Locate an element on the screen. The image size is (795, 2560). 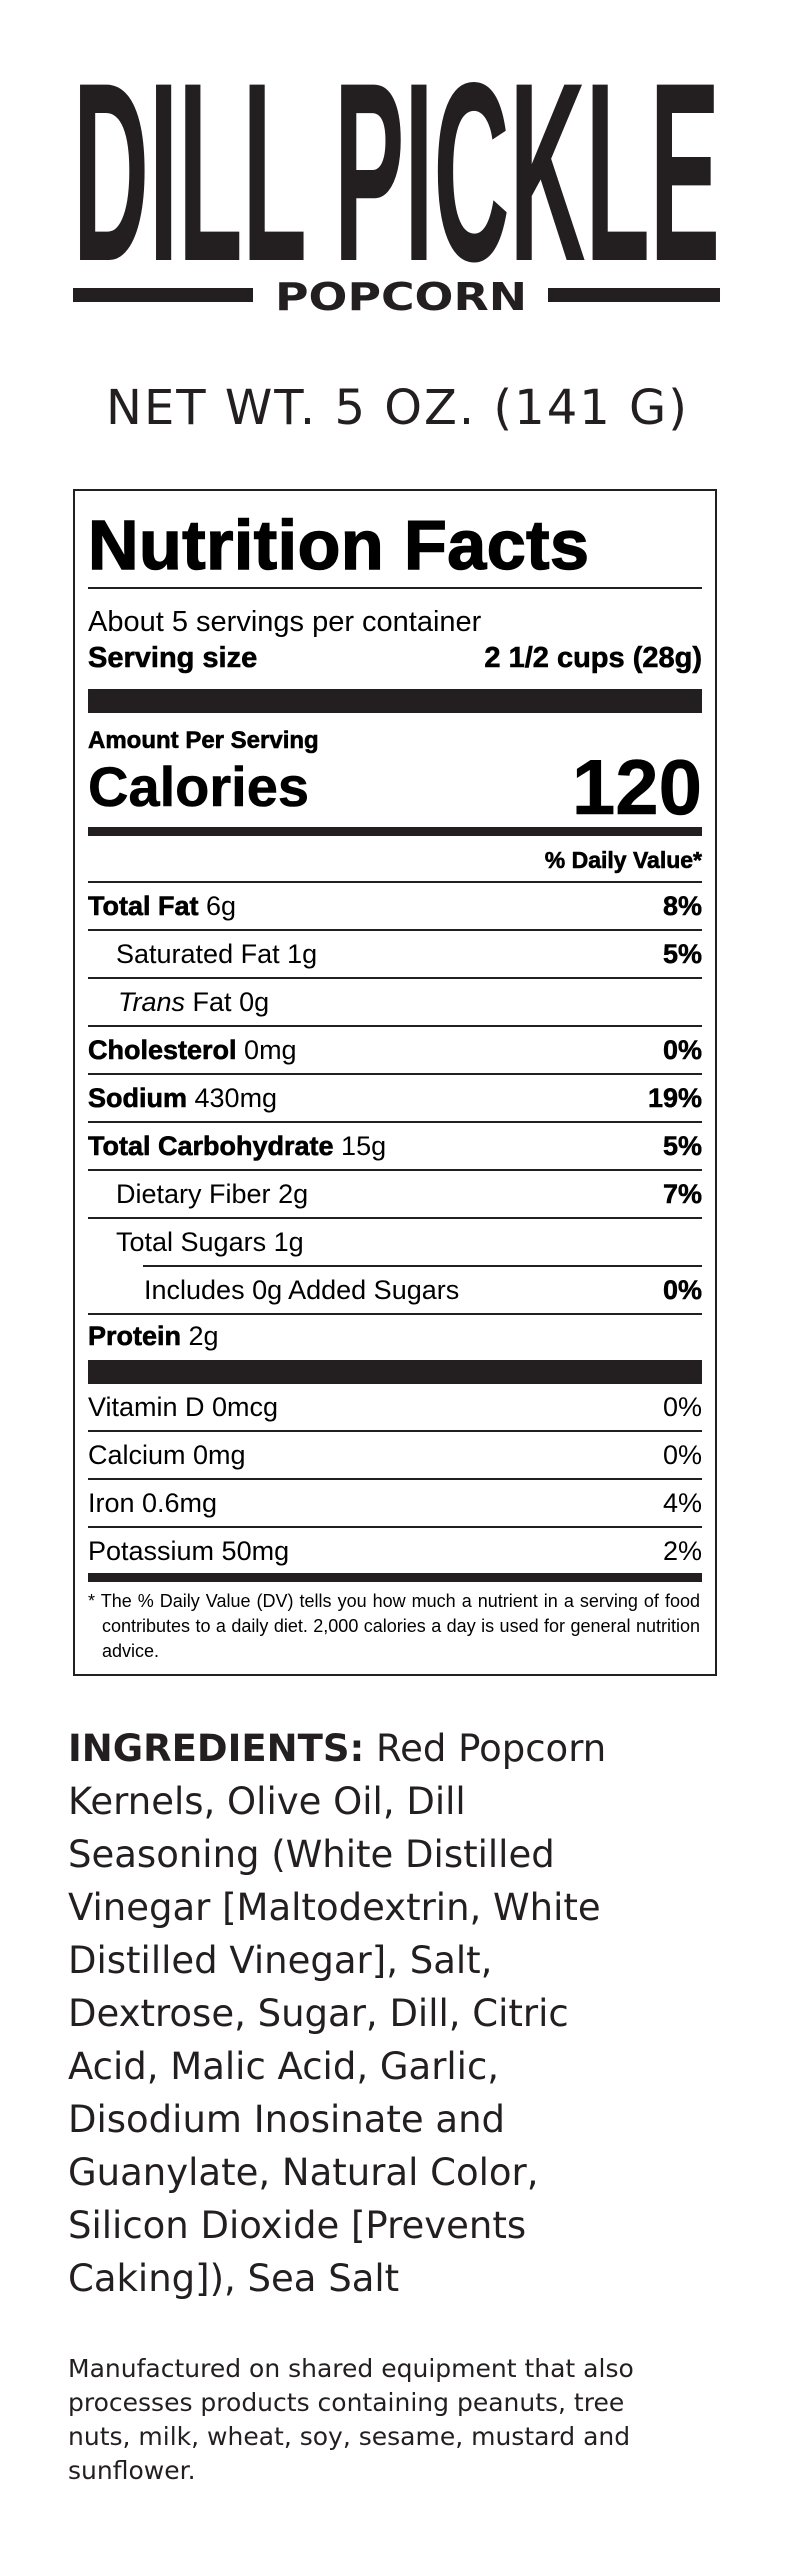
nutrient-name: Total Fat is located at coordinates (143, 906).